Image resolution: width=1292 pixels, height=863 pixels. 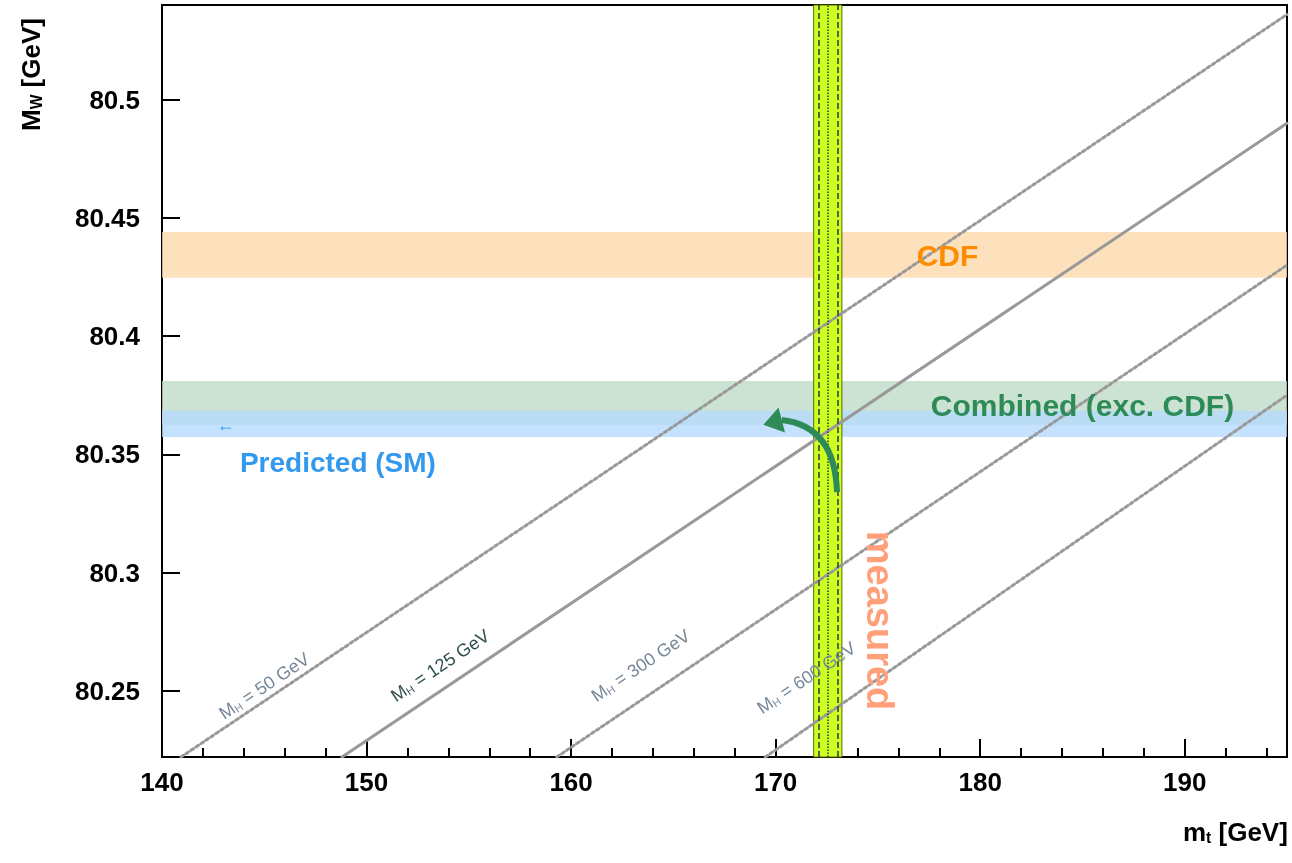 I want to click on x-tick-label: 140, so click(x=162, y=782).